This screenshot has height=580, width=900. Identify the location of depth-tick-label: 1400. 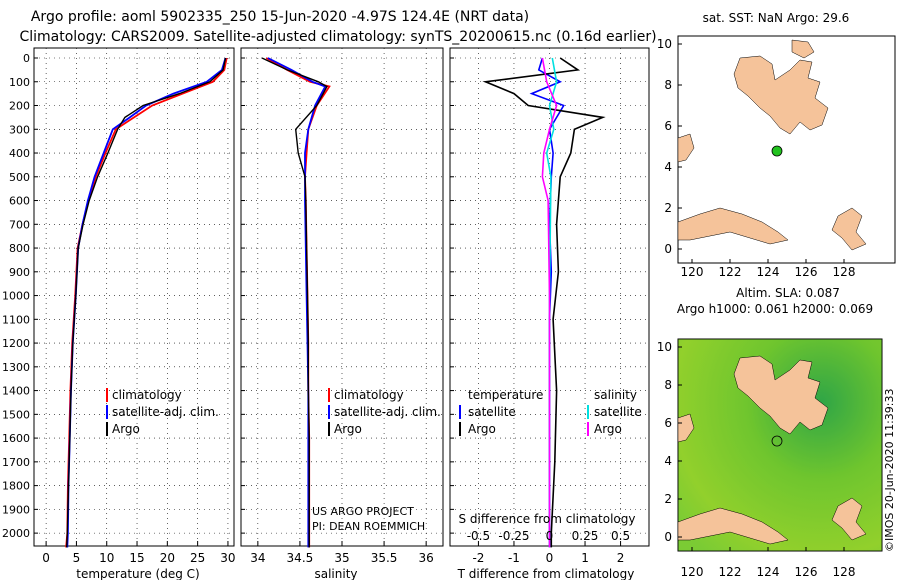
(16, 391).